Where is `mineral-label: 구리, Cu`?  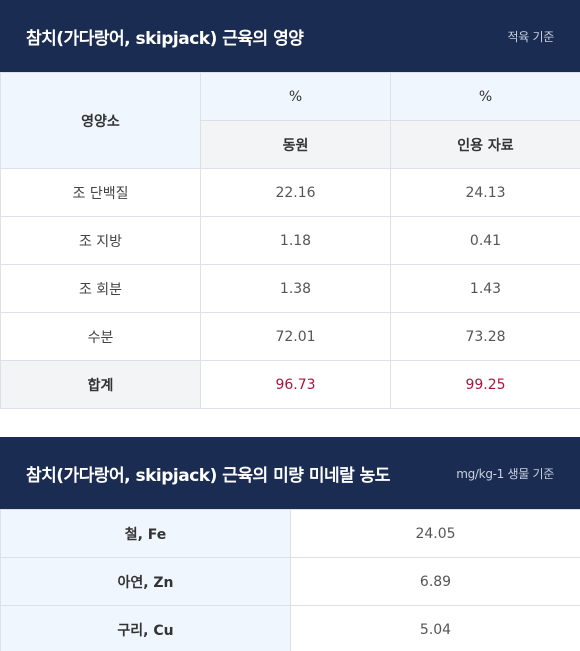 mineral-label: 구리, Cu is located at coordinates (145, 628).